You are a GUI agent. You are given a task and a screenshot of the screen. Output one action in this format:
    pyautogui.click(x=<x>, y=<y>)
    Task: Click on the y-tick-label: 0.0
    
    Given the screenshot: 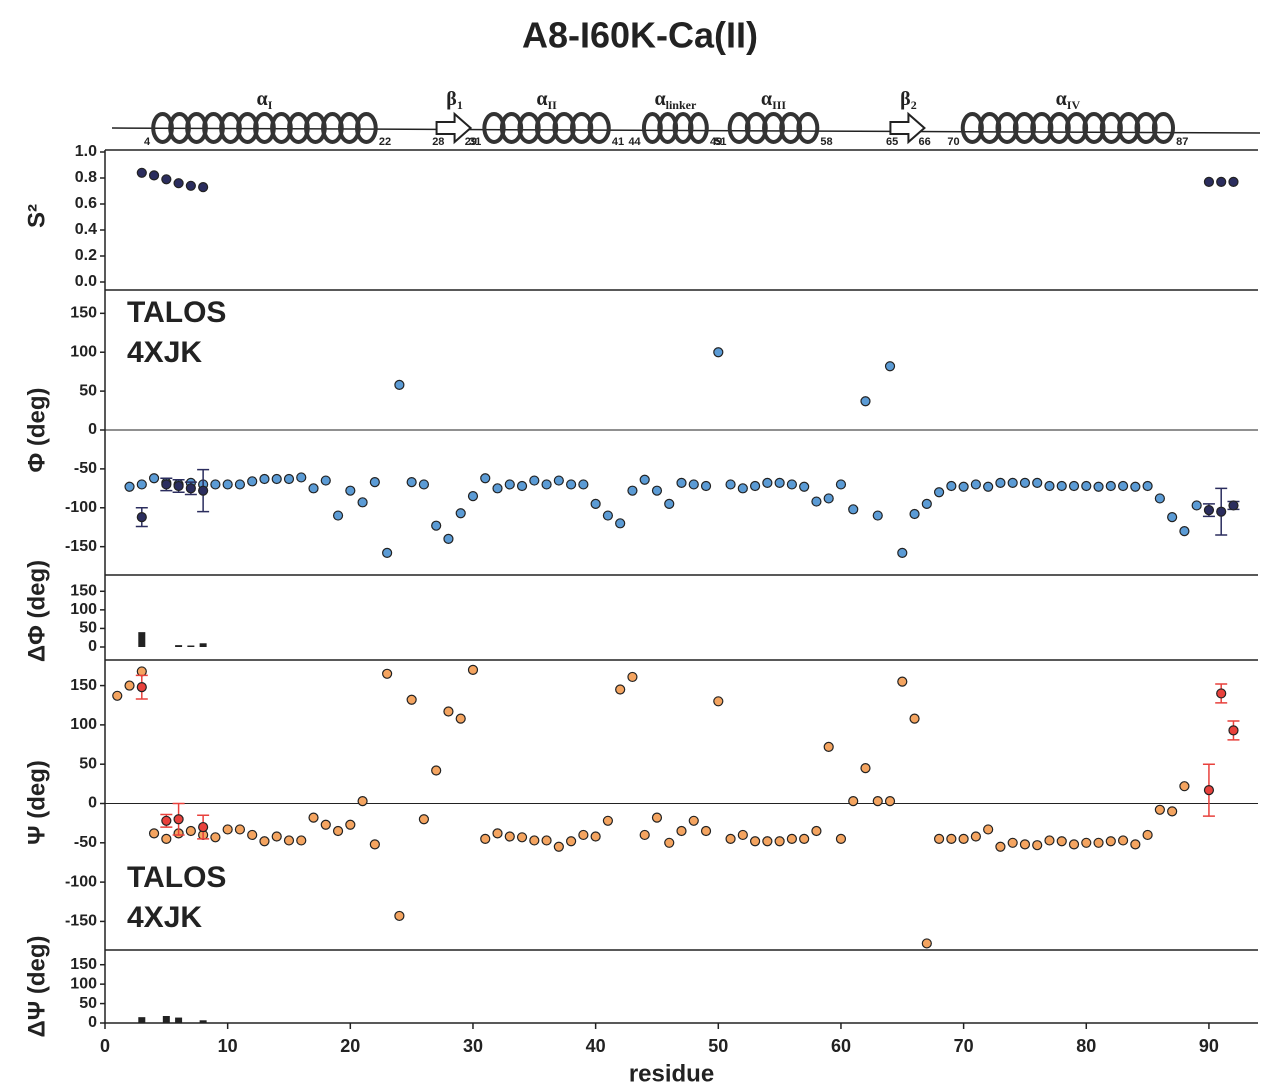 What is the action you would take?
    pyautogui.click(x=86, y=281)
    